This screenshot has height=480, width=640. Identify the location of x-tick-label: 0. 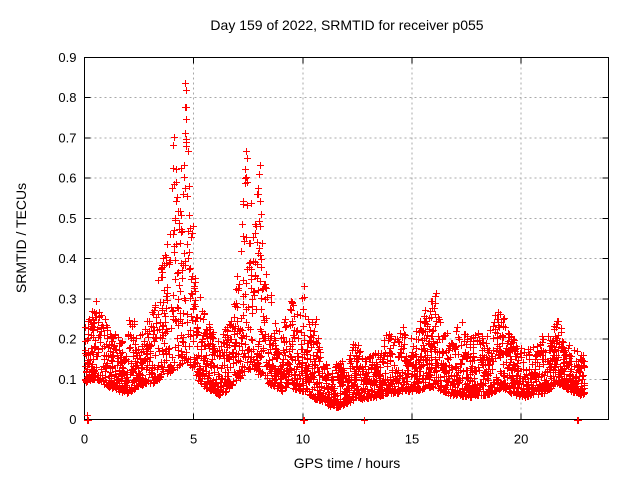
(84, 439).